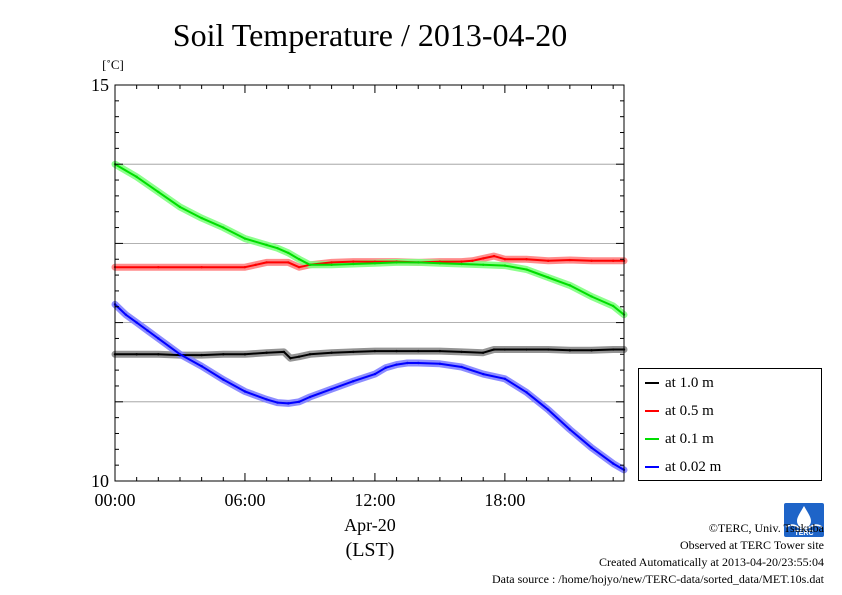  I want to click on credit-observed: Observed at TERC Tower site, so click(751, 545).